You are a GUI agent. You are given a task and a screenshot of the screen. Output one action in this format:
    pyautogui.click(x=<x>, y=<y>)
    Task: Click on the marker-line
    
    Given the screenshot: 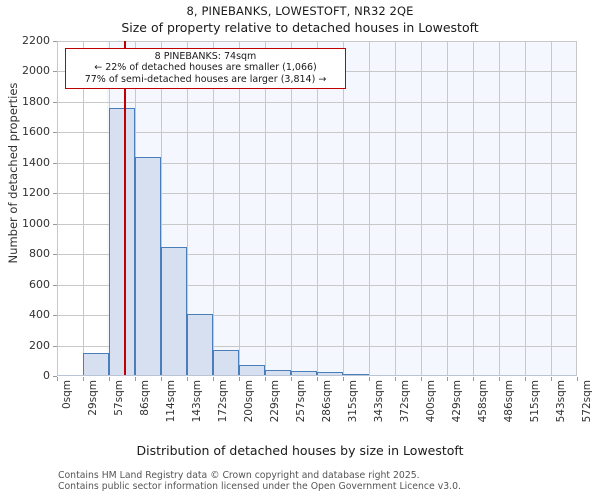 What is the action you would take?
    pyautogui.click(x=125, y=208)
    